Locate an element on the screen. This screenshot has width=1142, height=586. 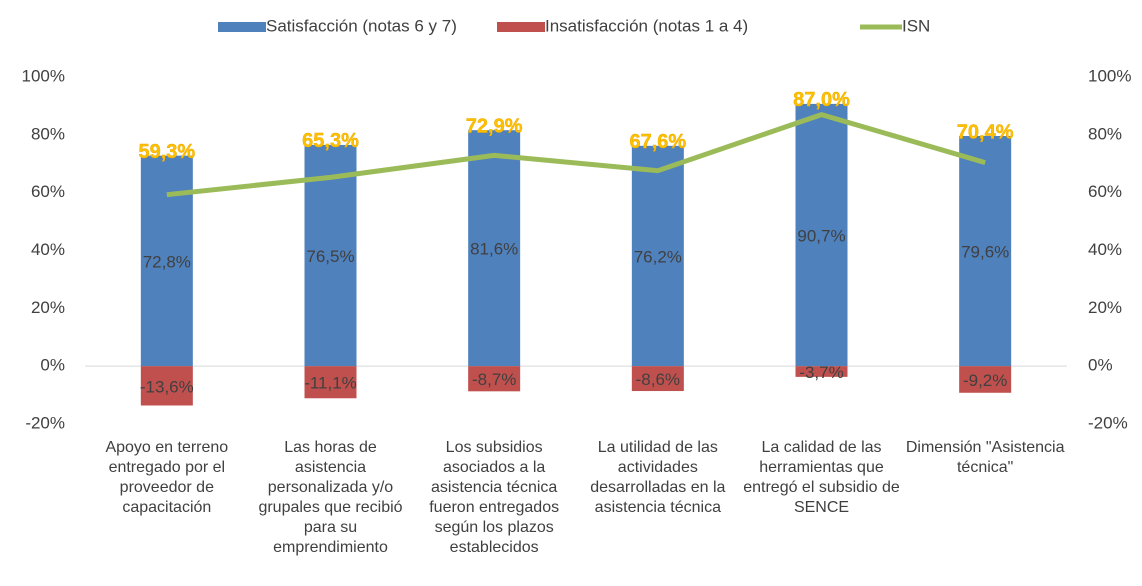
isn-label: 65,3% is located at coordinates (330, 141).